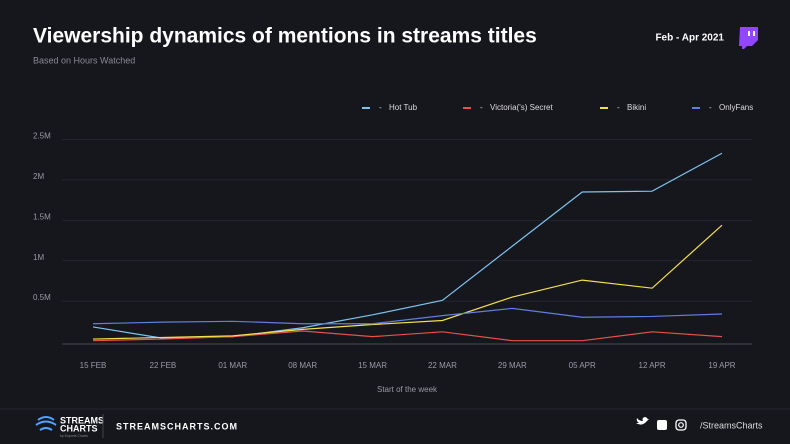 This screenshot has height=444, width=790. I want to click on period: Feb - Apr 2021, so click(689, 38).